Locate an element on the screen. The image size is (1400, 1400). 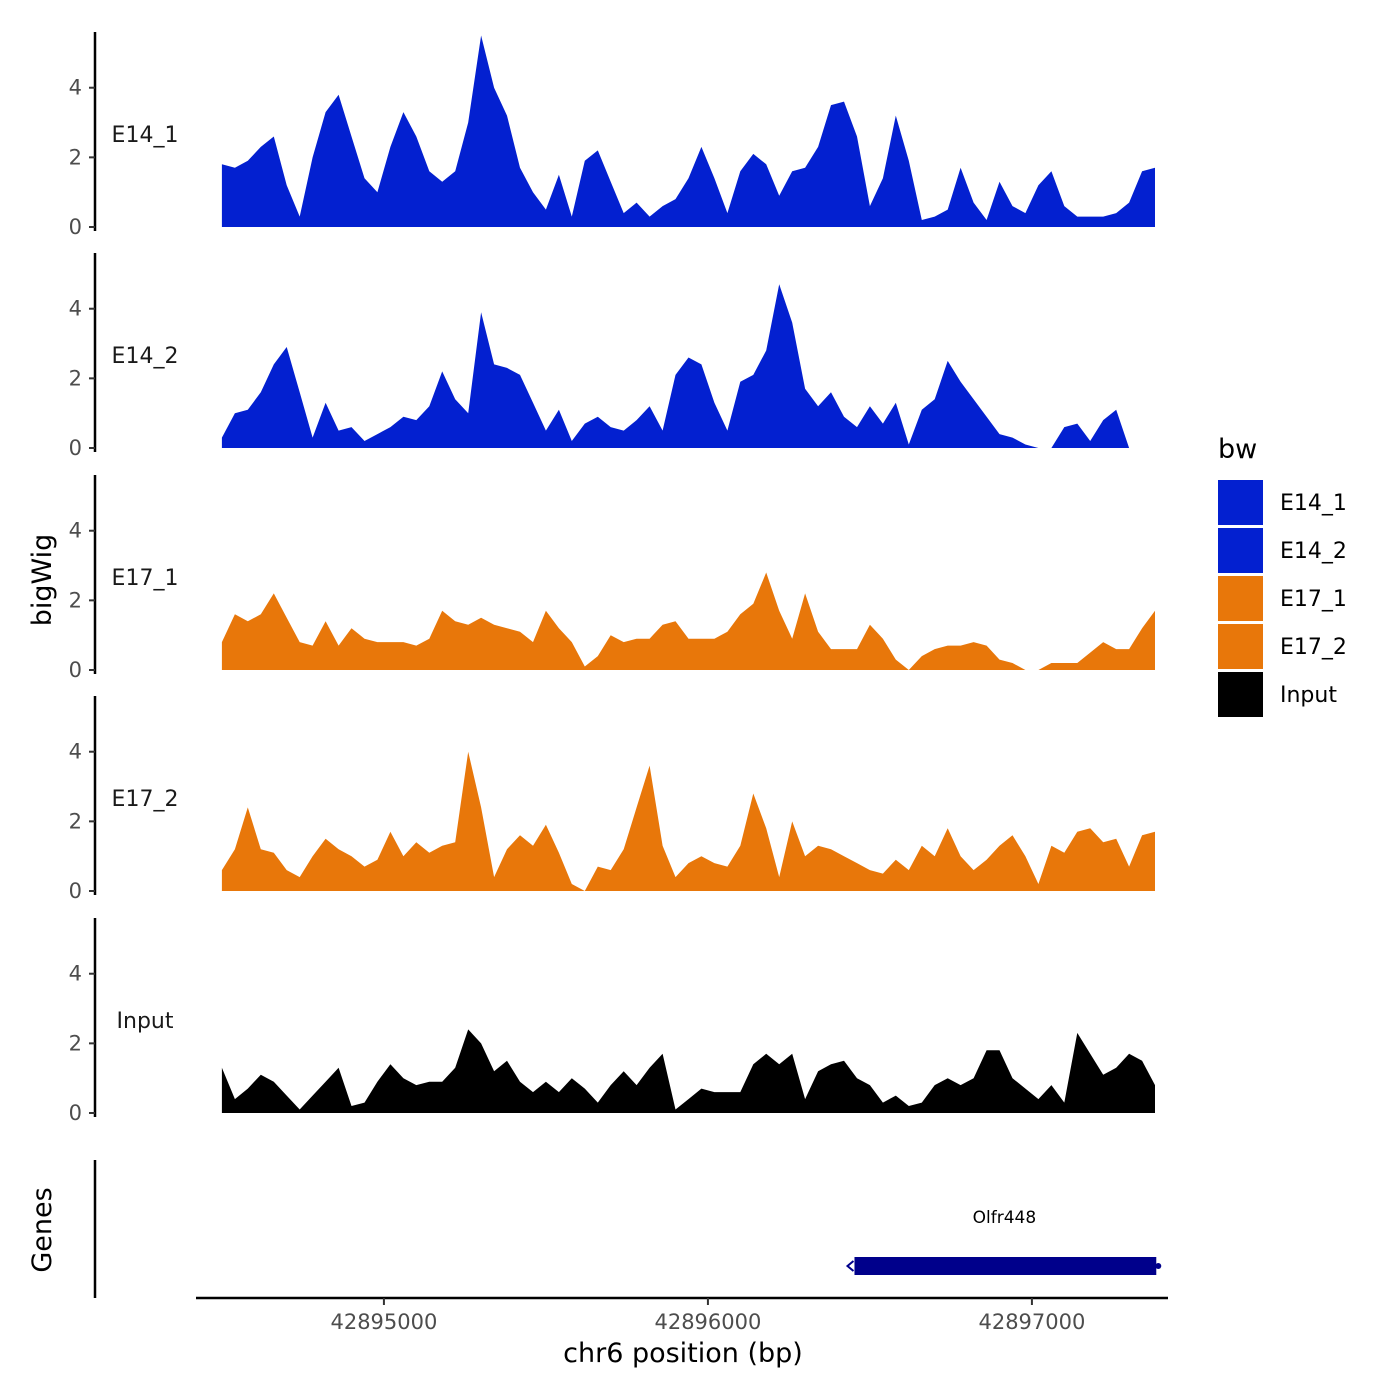
legend-items: E14_1 E14_2 E17_1 E17_2 Input is located at coordinates (1282, 598).